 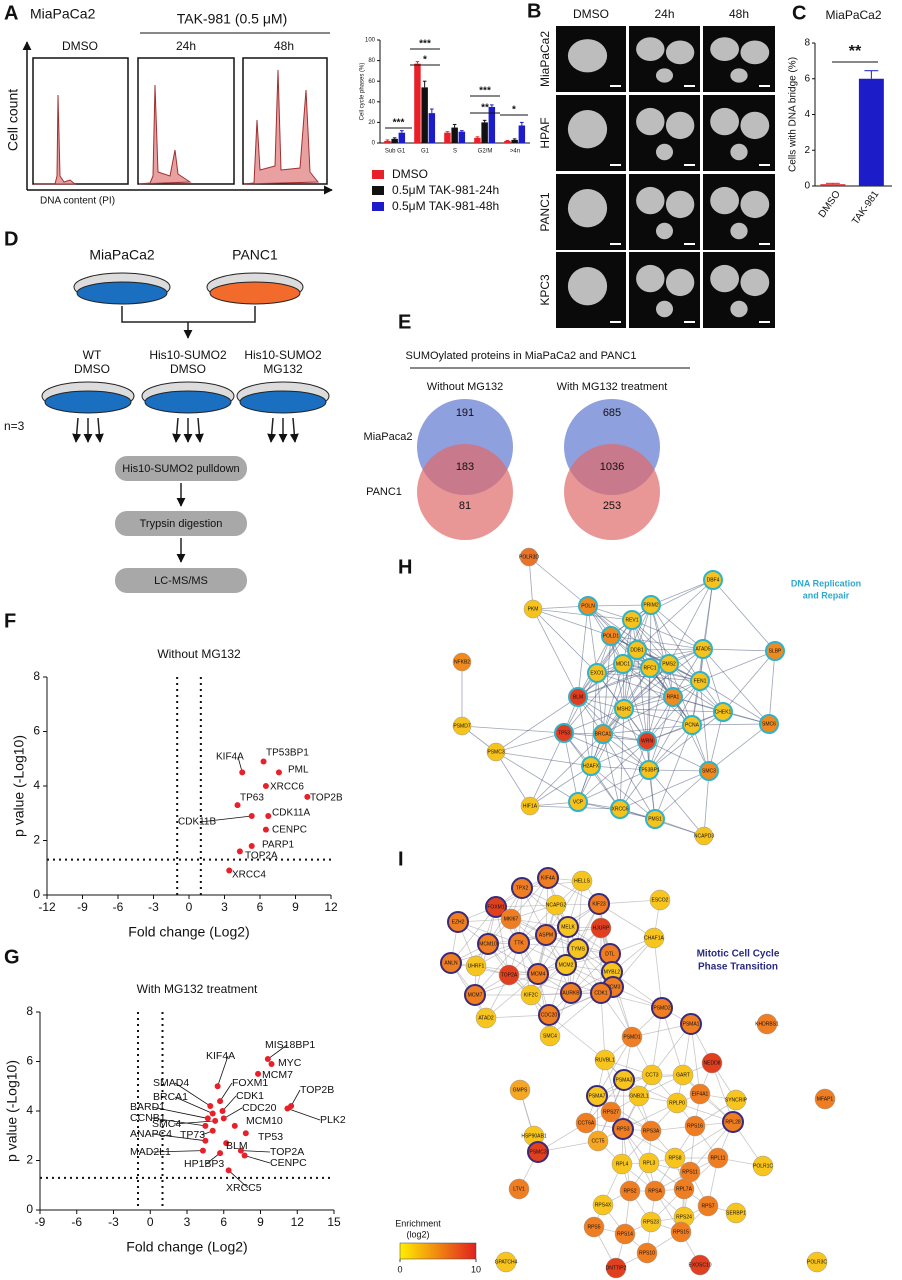 I want to click on x-tick-label: G2/M, so click(x=485, y=152).